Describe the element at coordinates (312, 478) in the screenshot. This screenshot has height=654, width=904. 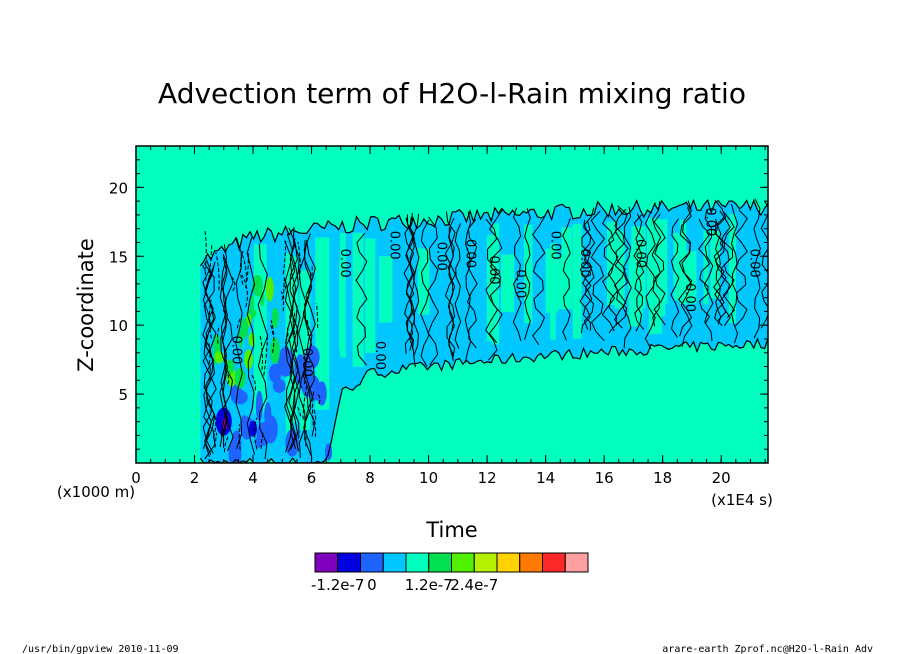
I see `x-tick-label: 6` at that location.